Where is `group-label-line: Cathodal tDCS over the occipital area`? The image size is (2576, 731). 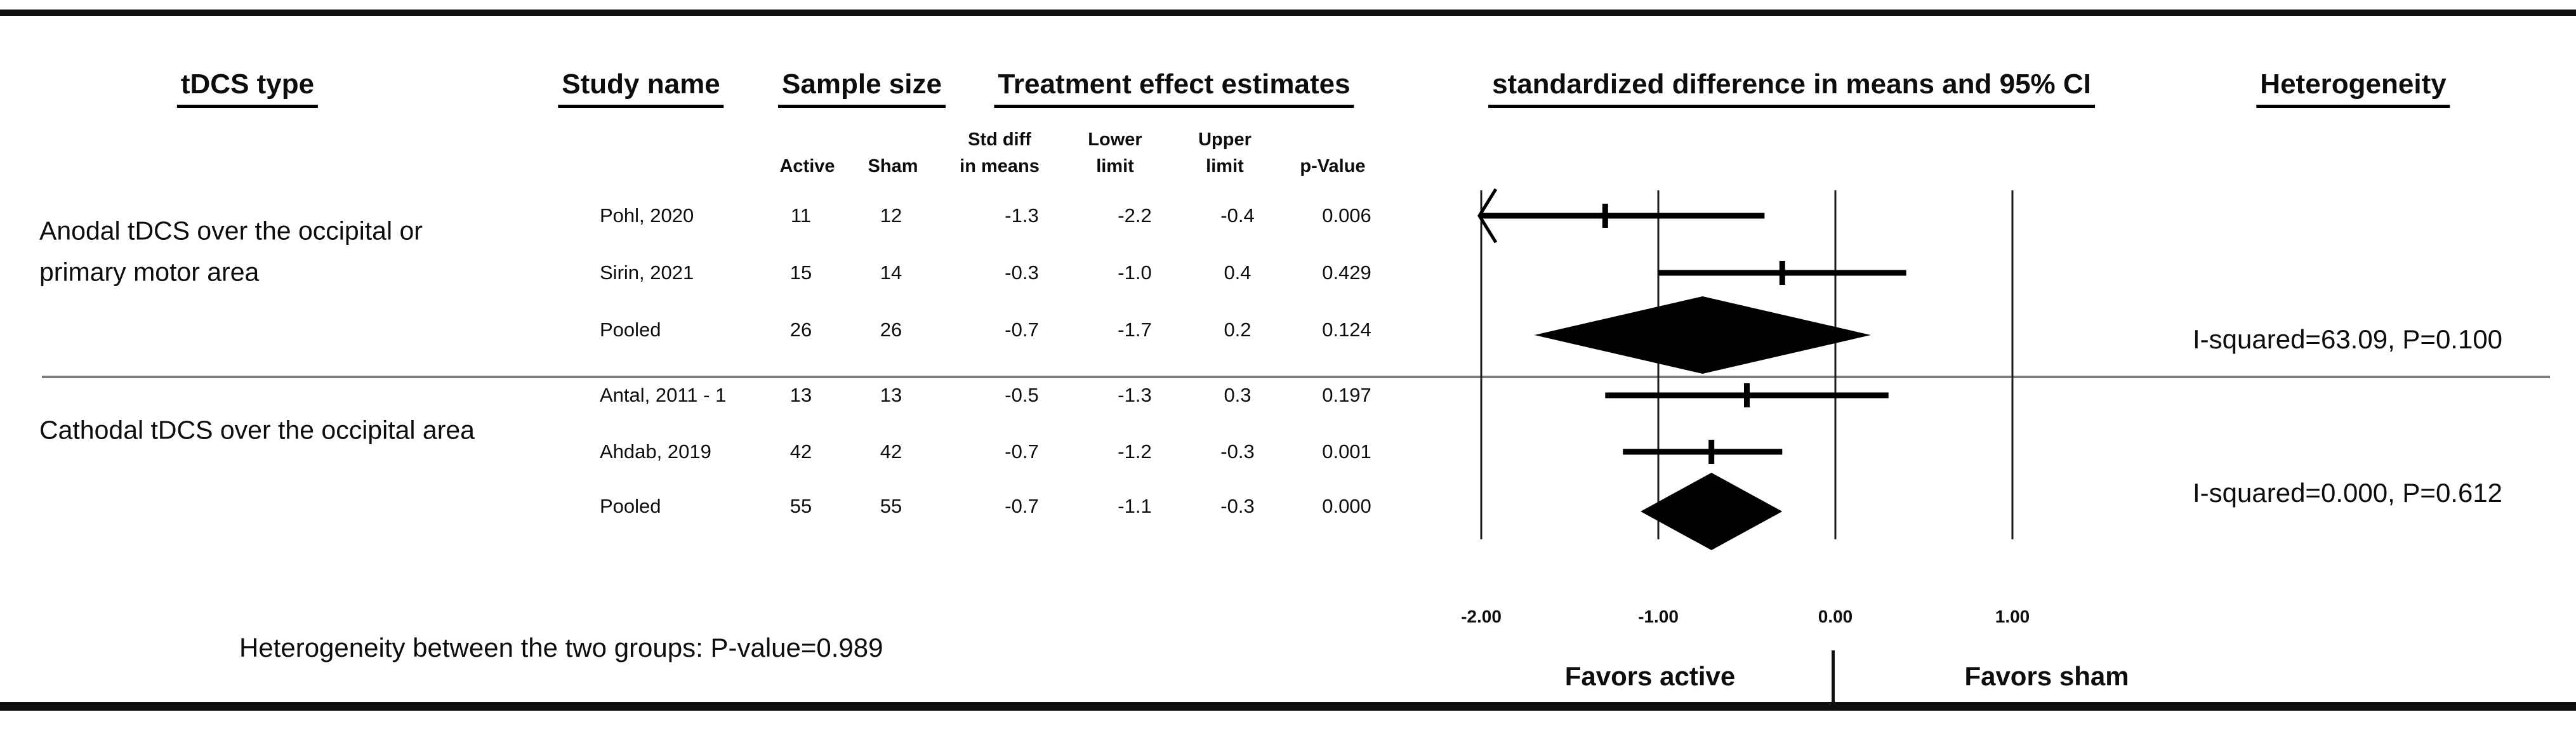 group-label-line: Cathodal tDCS over the occipital area is located at coordinates (257, 430).